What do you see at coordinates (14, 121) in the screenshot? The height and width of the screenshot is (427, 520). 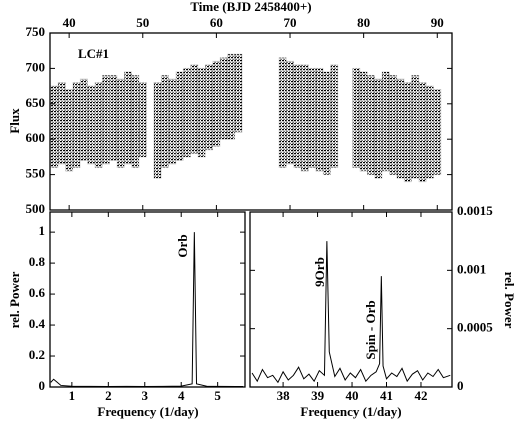 I see `y-axis-label: Flux` at bounding box center [14, 121].